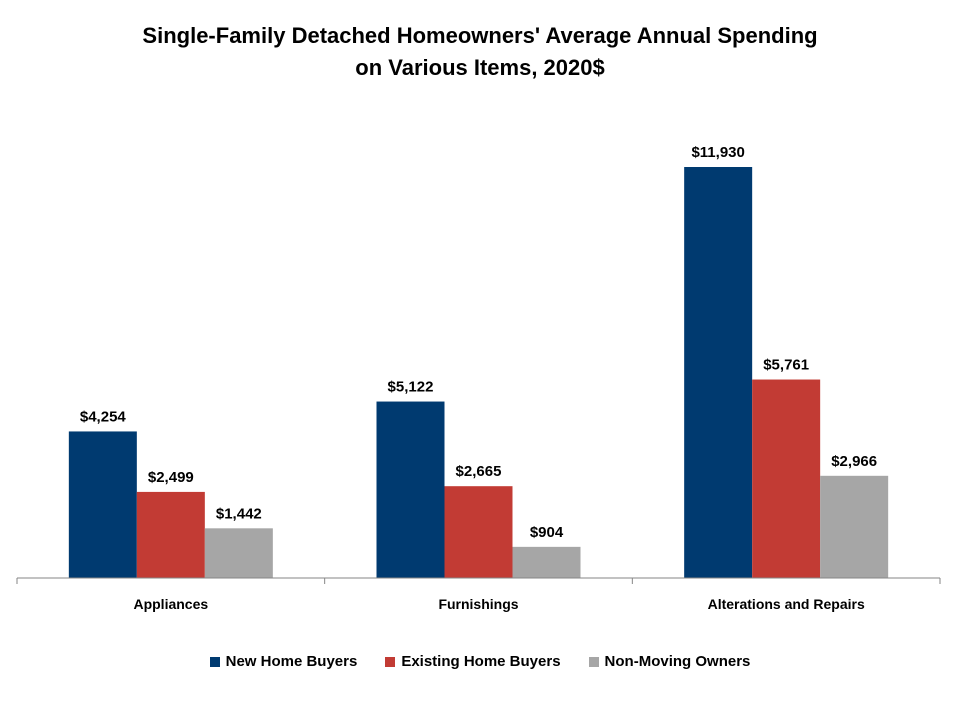 This screenshot has width=960, height=720. I want to click on data-label: $904, so click(547, 532).